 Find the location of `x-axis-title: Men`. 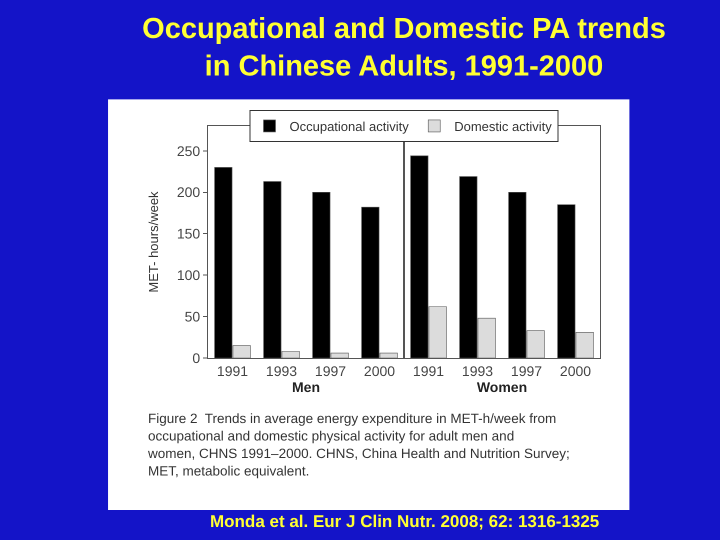

x-axis-title: Men is located at coordinates (306, 387).